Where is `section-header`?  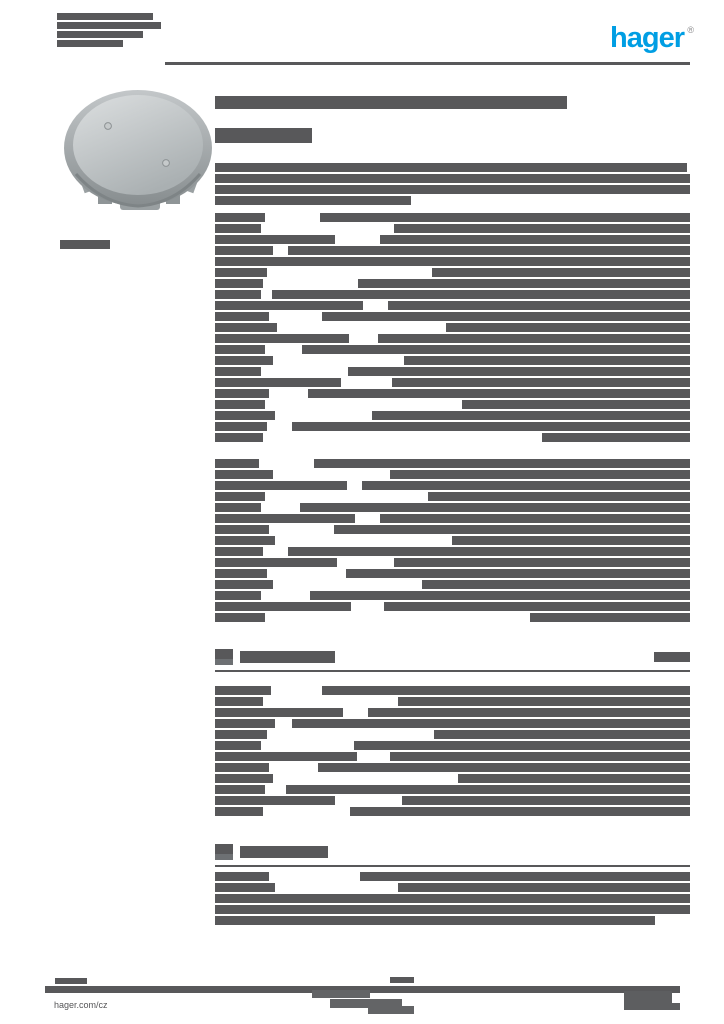
section-header is located at coordinates (452, 852).